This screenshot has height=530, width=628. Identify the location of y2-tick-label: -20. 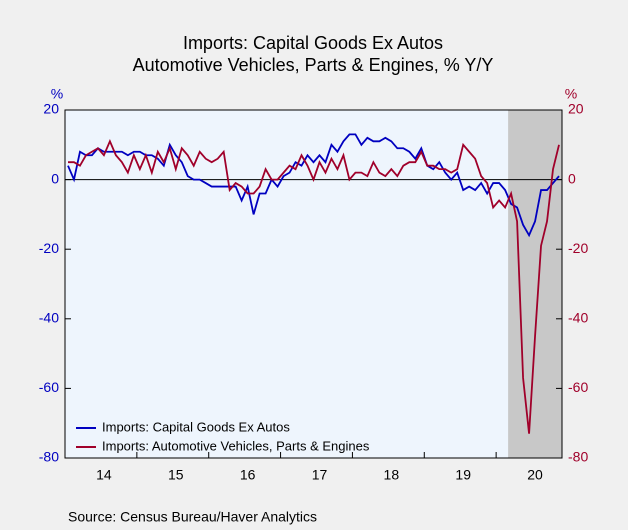
(578, 248).